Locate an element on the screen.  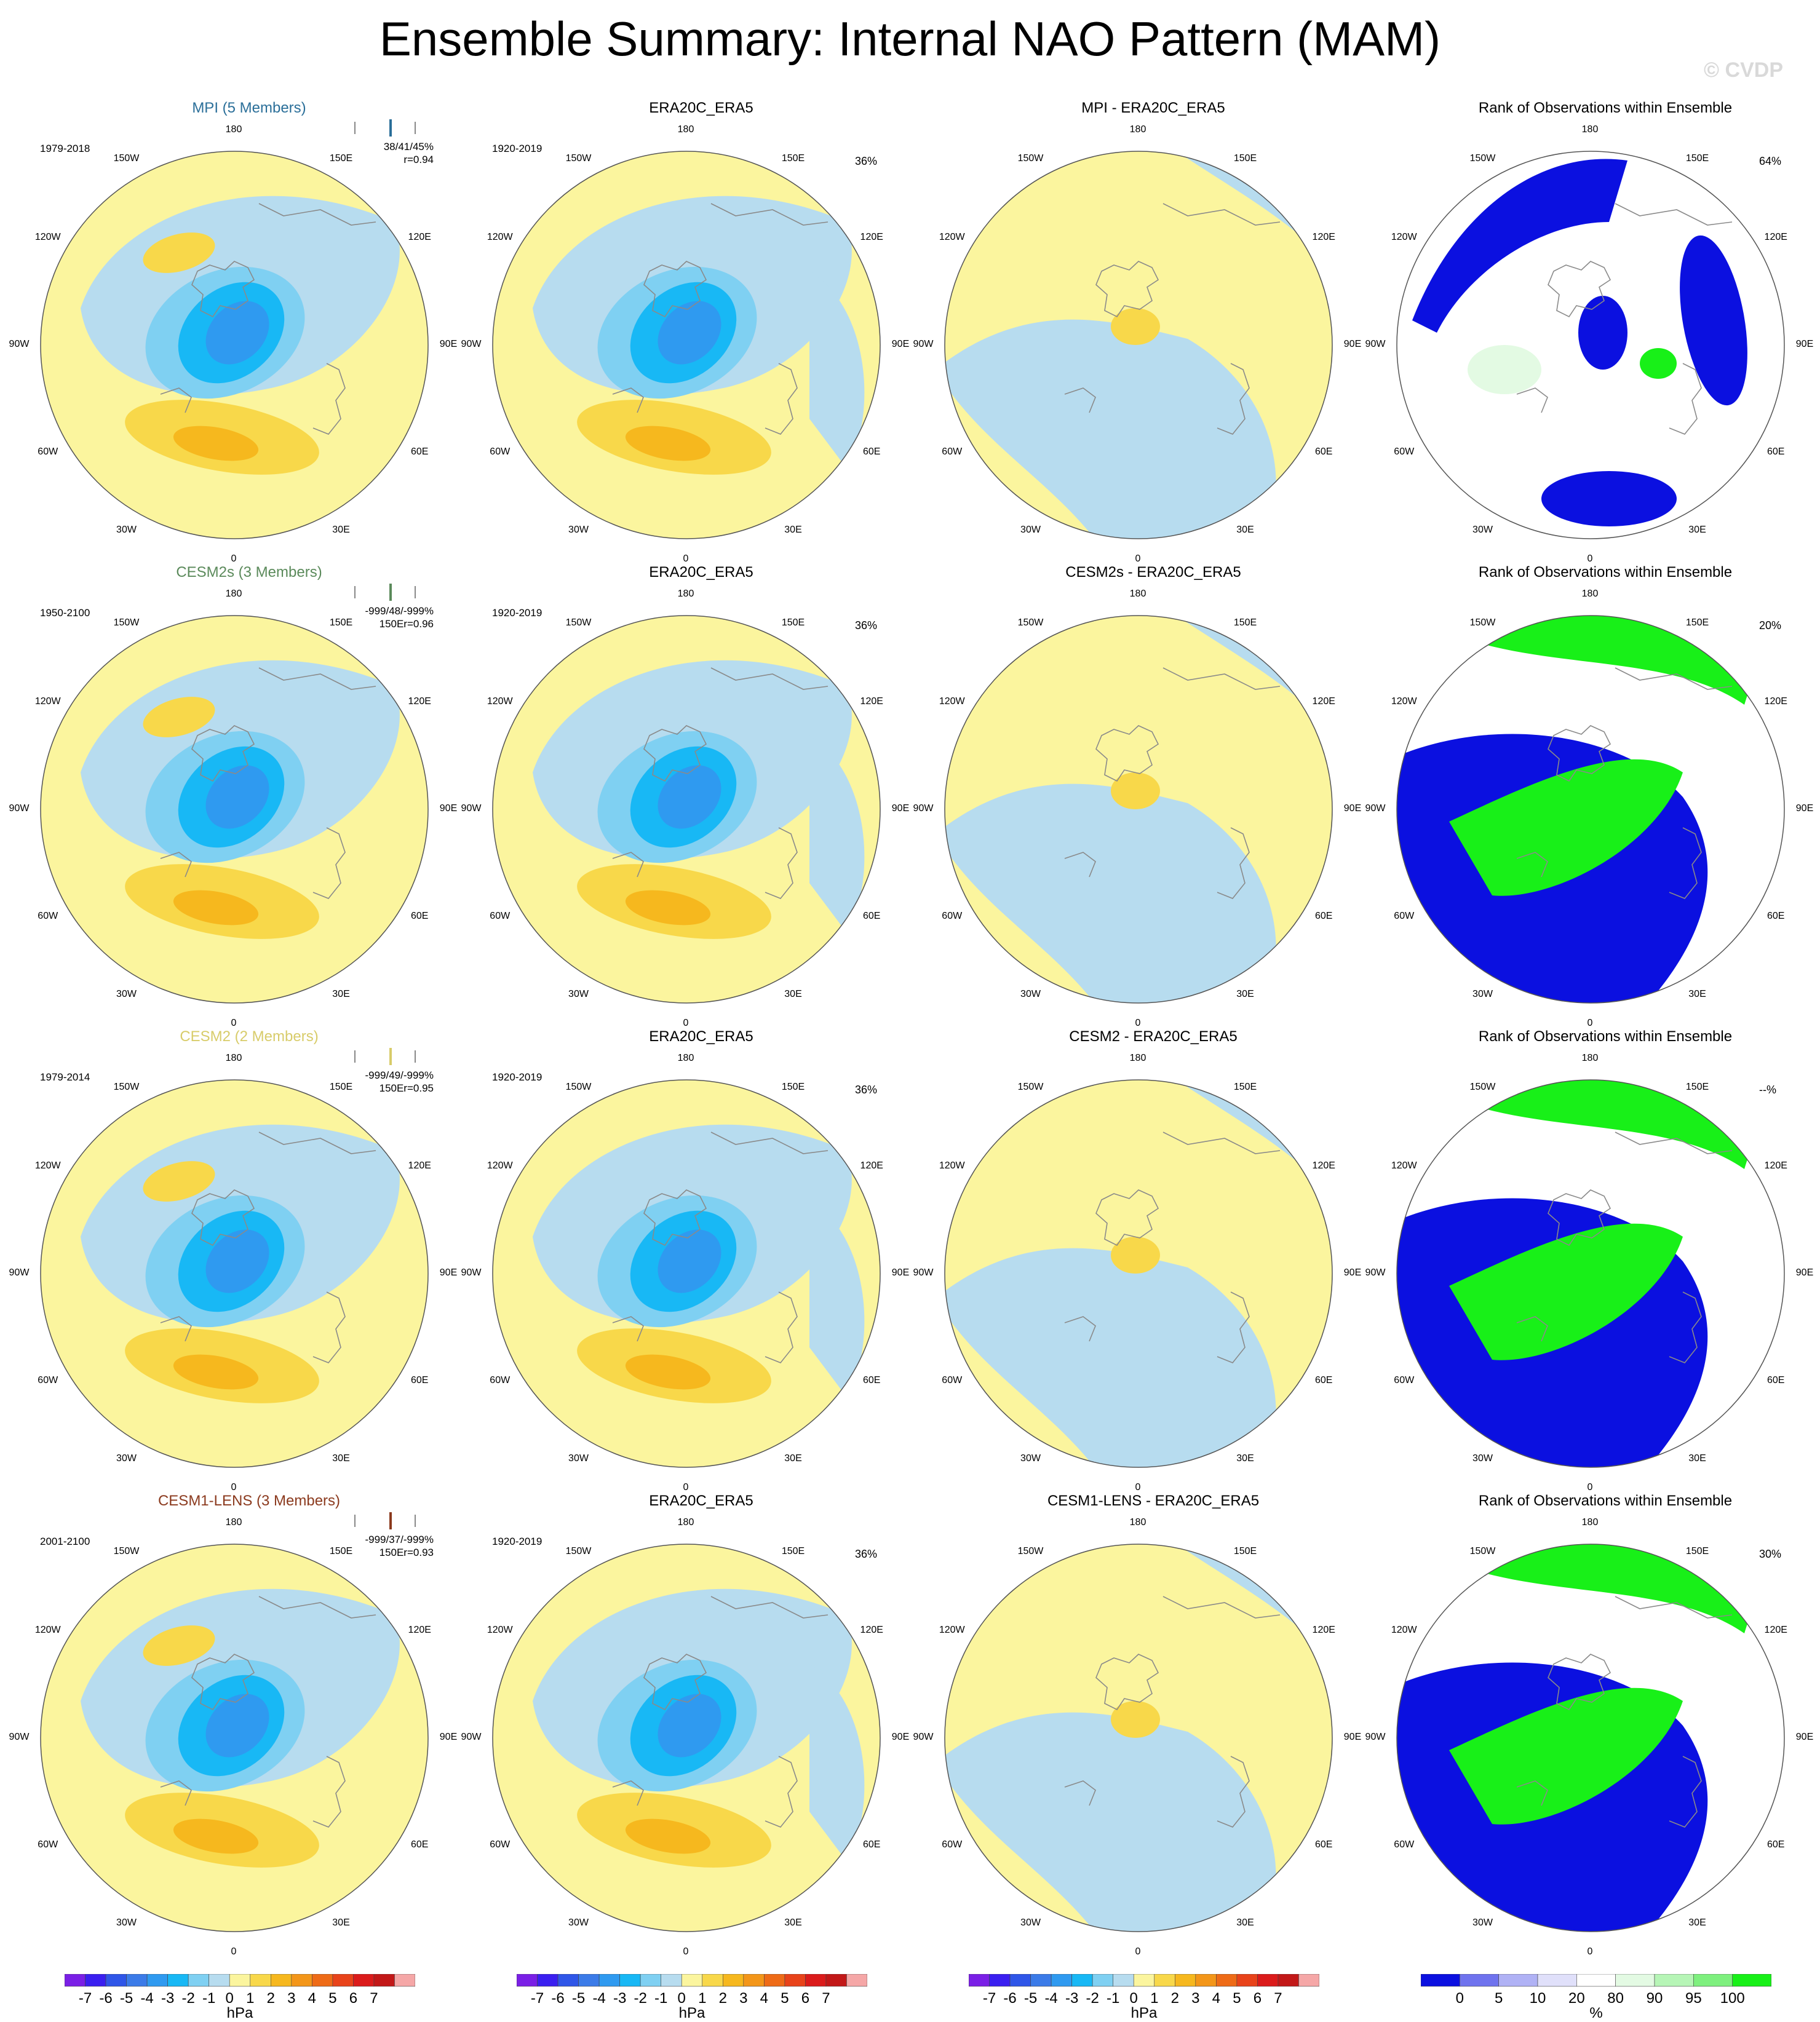
panel-title: Rank of Observations within Ensemble is located at coordinates (1605, 108).